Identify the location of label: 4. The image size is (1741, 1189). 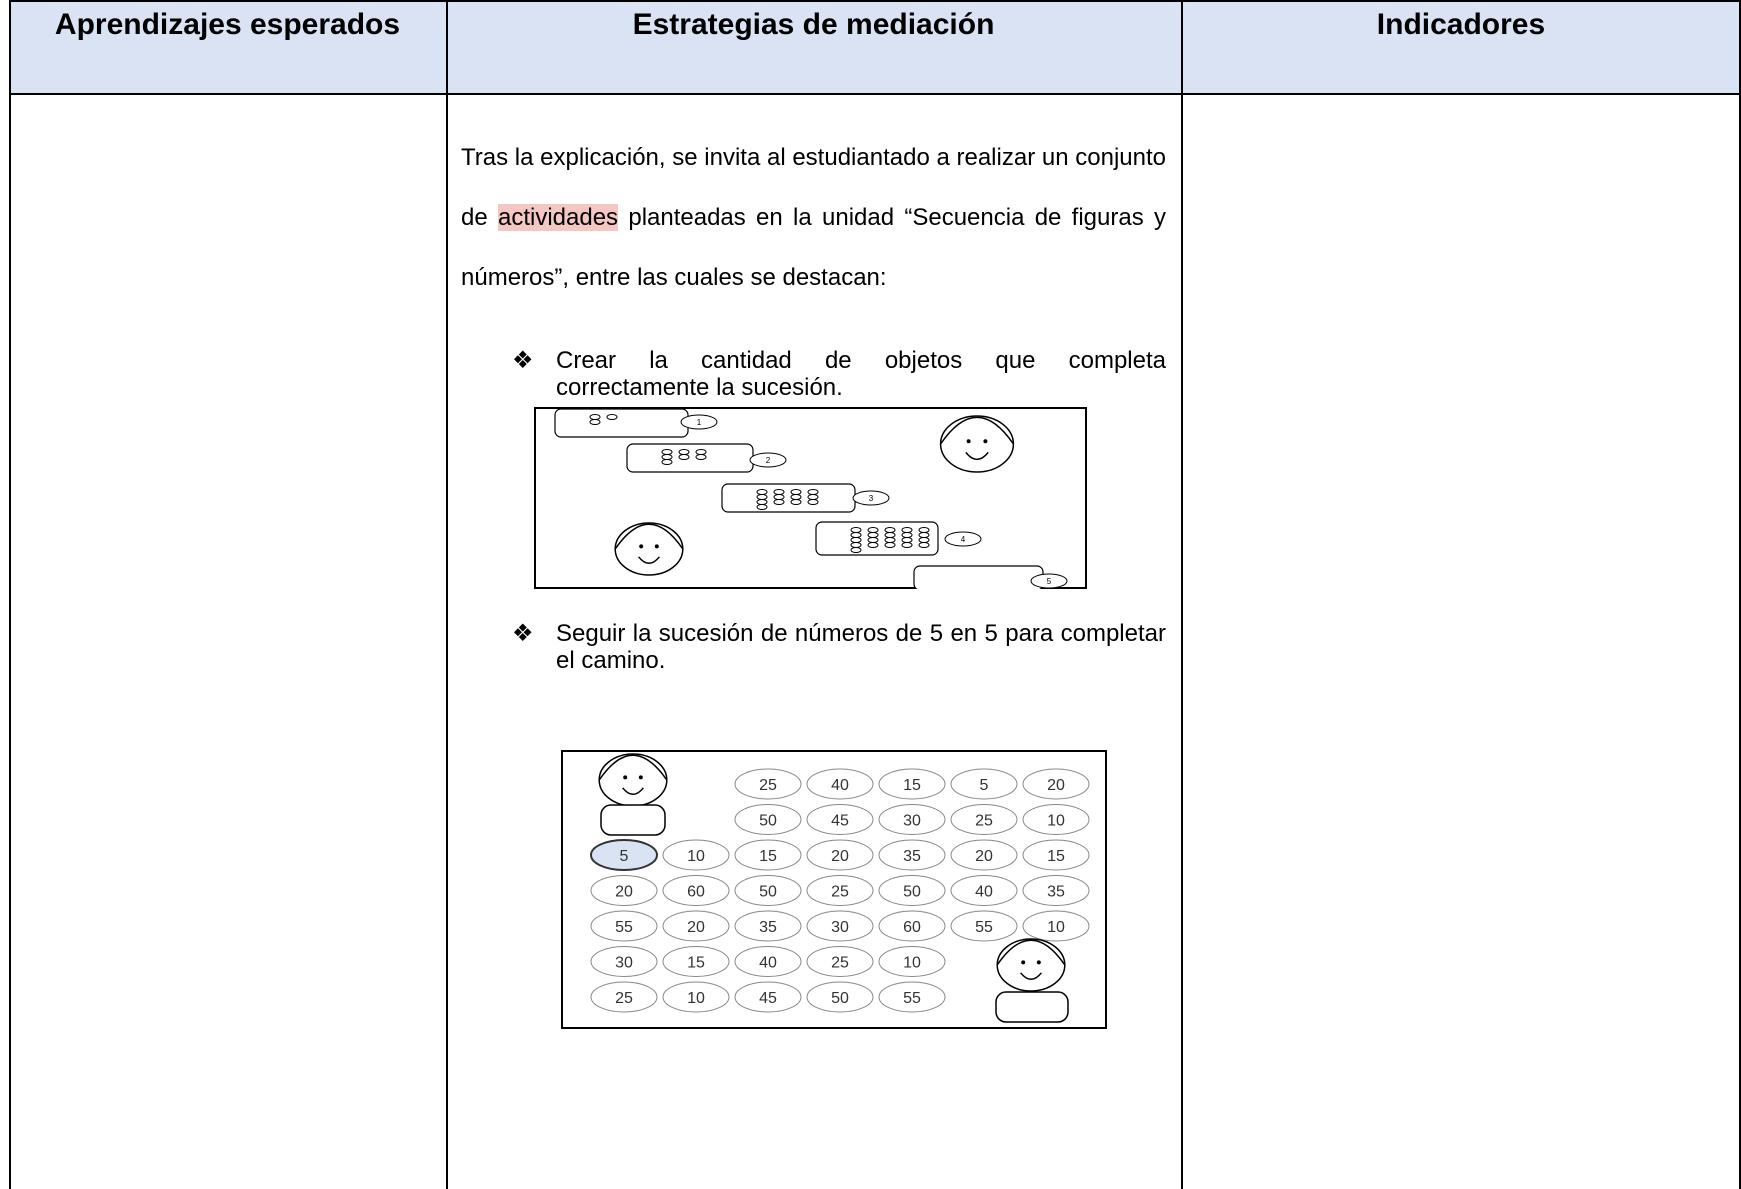
(963, 539).